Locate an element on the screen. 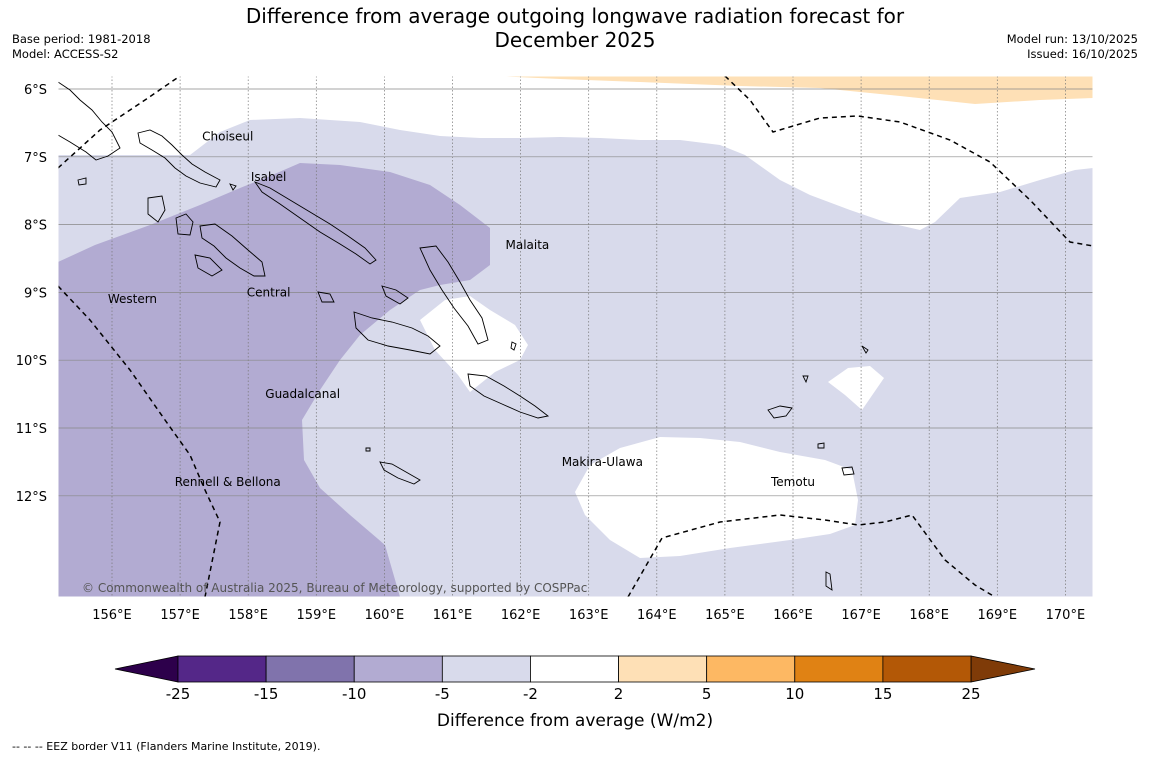 The image size is (1150, 758). meta-right: Model run: 13/10/2025 Issued: 16/10/2025 is located at coordinates (1072, 47).